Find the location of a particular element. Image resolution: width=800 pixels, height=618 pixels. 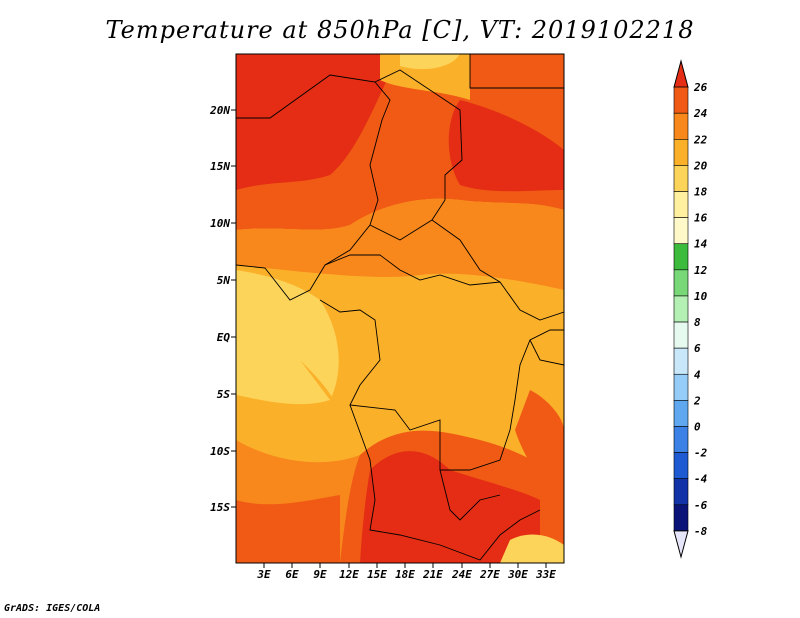

colorbar-label: 0 is located at coordinates (697, 426).